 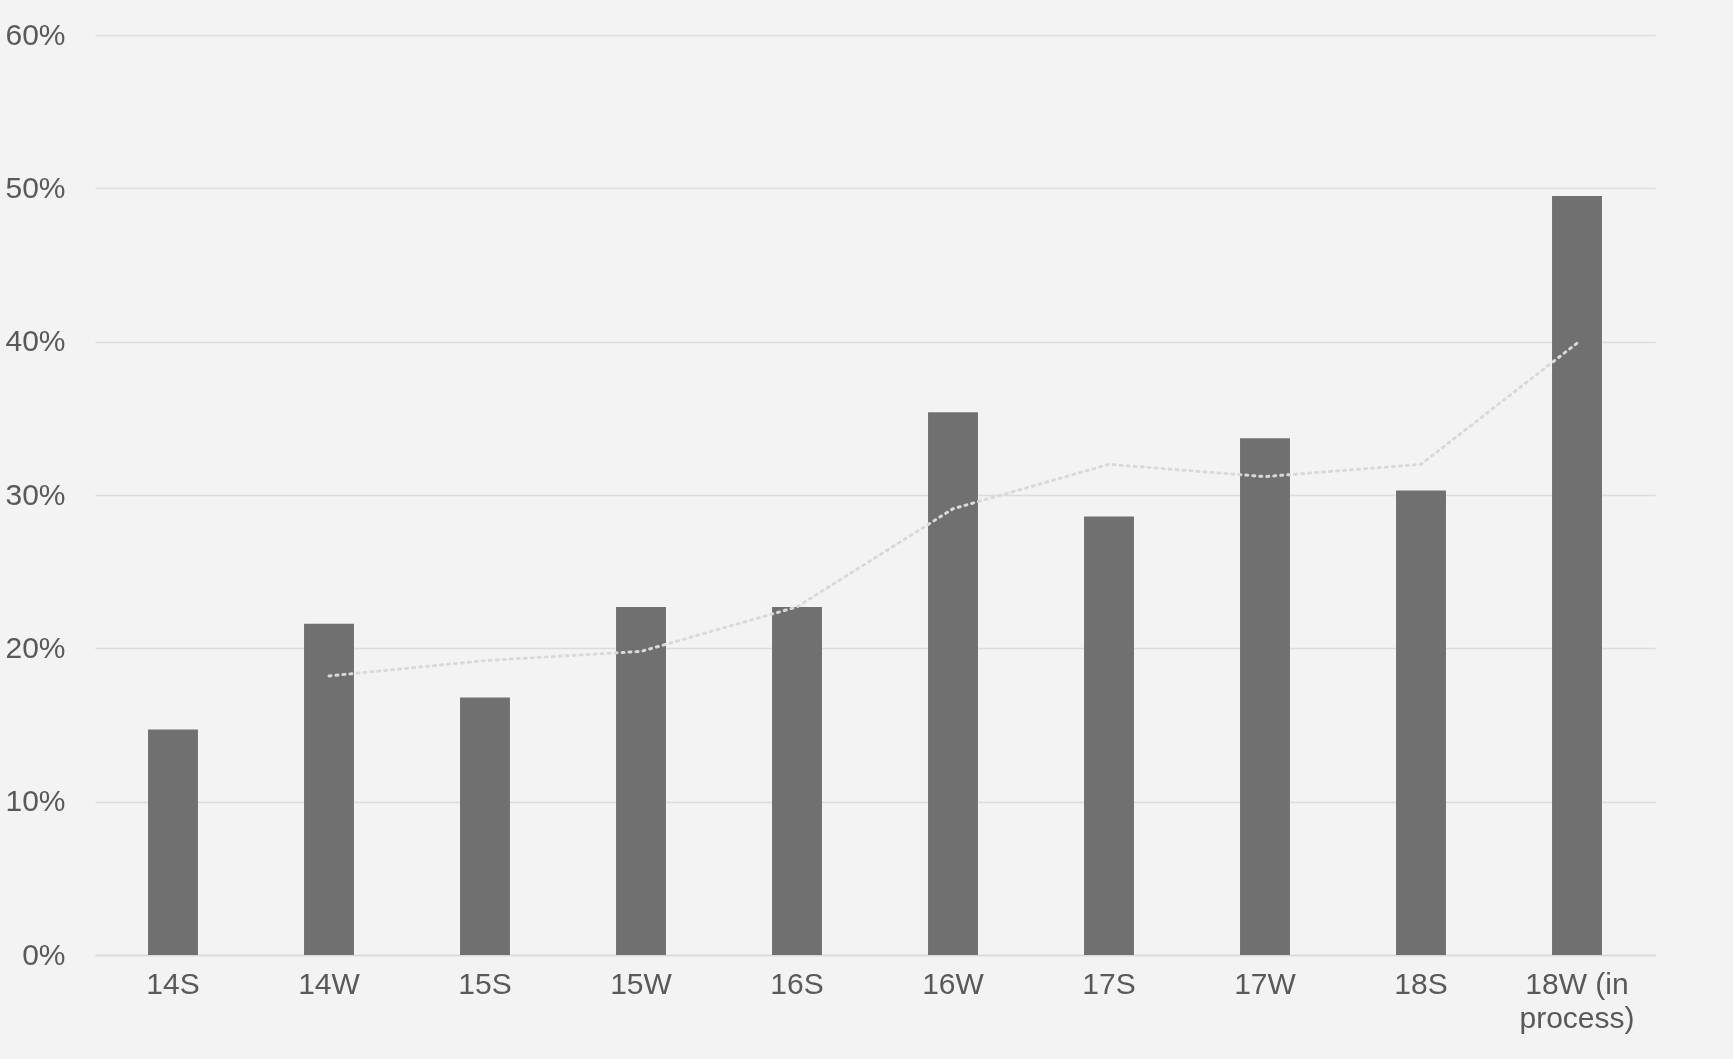 I want to click on y-tick-label: 40%, so click(x=35, y=341).